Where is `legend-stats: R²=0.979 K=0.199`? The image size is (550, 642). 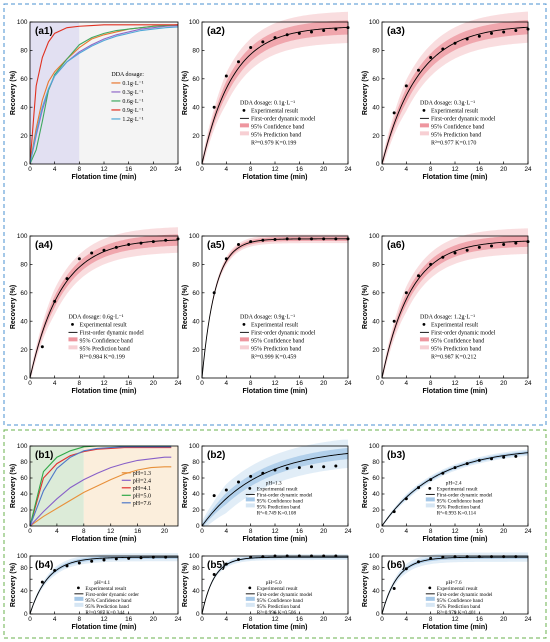 legend-stats: R²=0.979 K=0.199 is located at coordinates (273, 143).